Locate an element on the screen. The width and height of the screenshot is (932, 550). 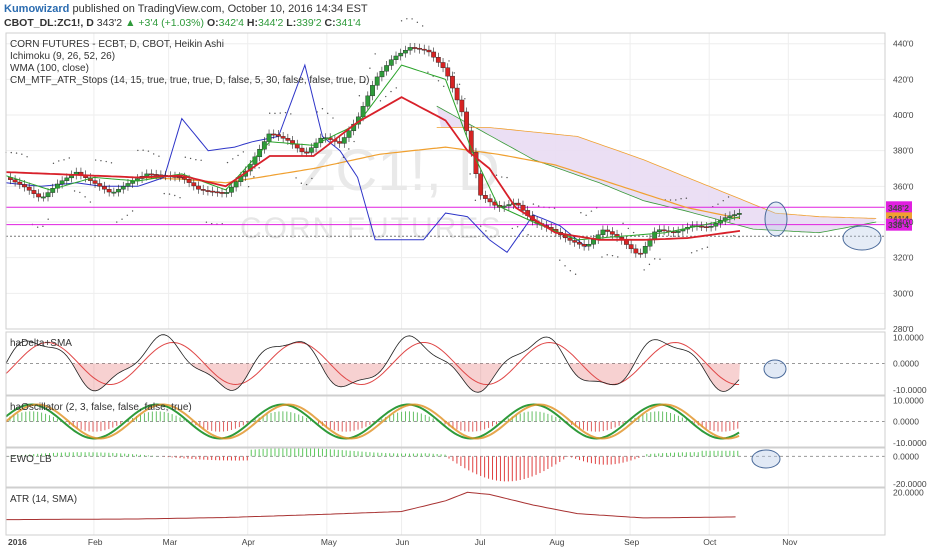
atr-pane is located at coordinates (371, 506).